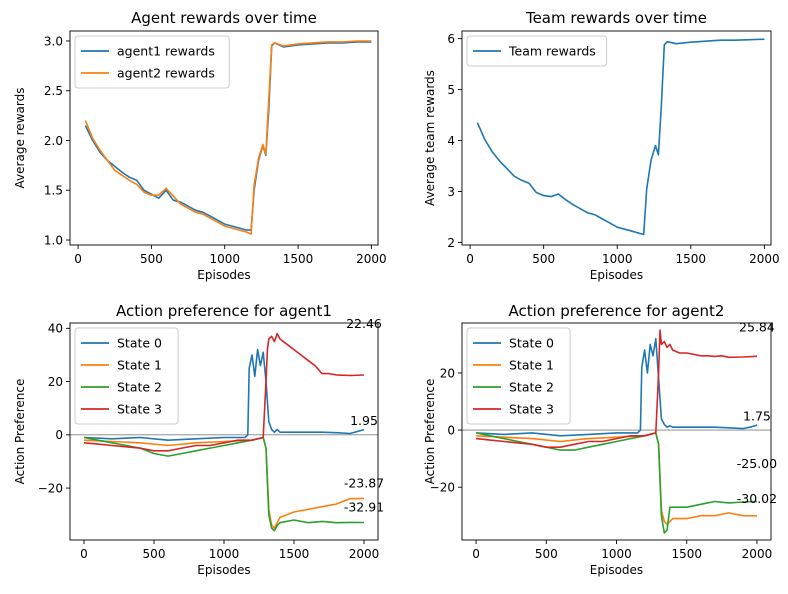 The height and width of the screenshot is (594, 788). Describe the element at coordinates (757, 327) in the screenshot. I see `final-value-annotation: 25.84` at that location.